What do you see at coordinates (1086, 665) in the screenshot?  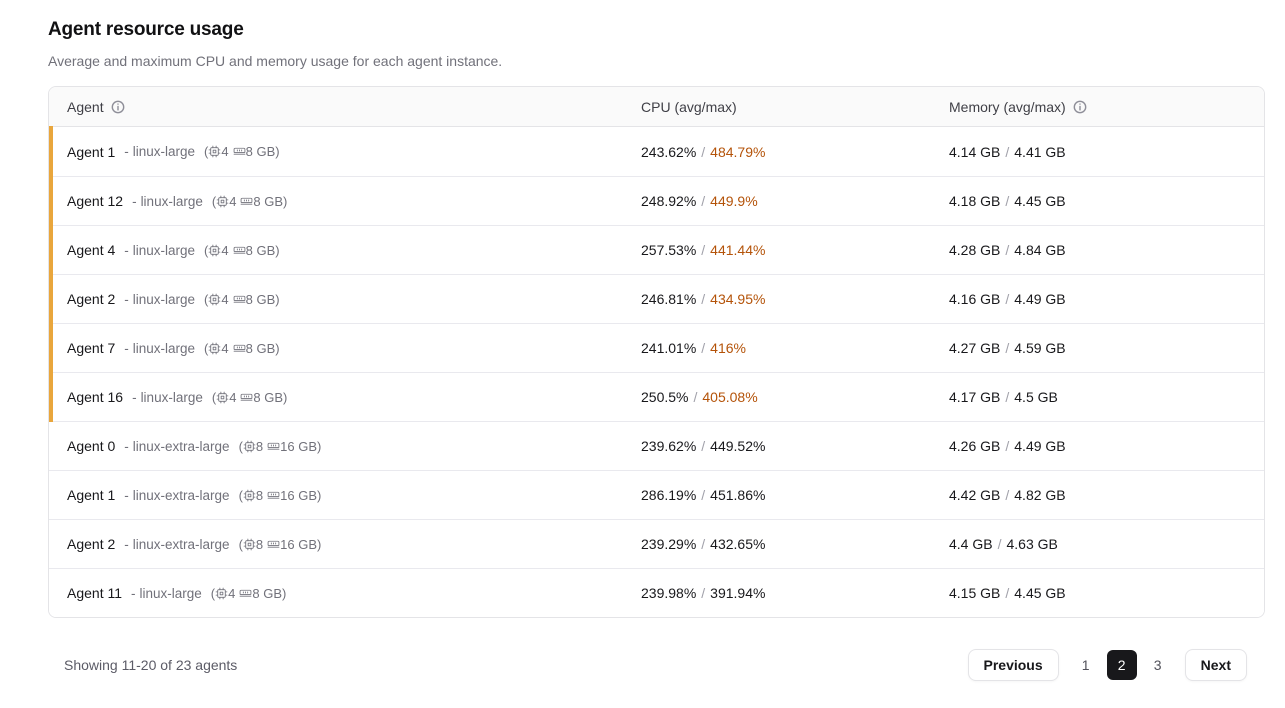 I see `page-button-1: 1` at bounding box center [1086, 665].